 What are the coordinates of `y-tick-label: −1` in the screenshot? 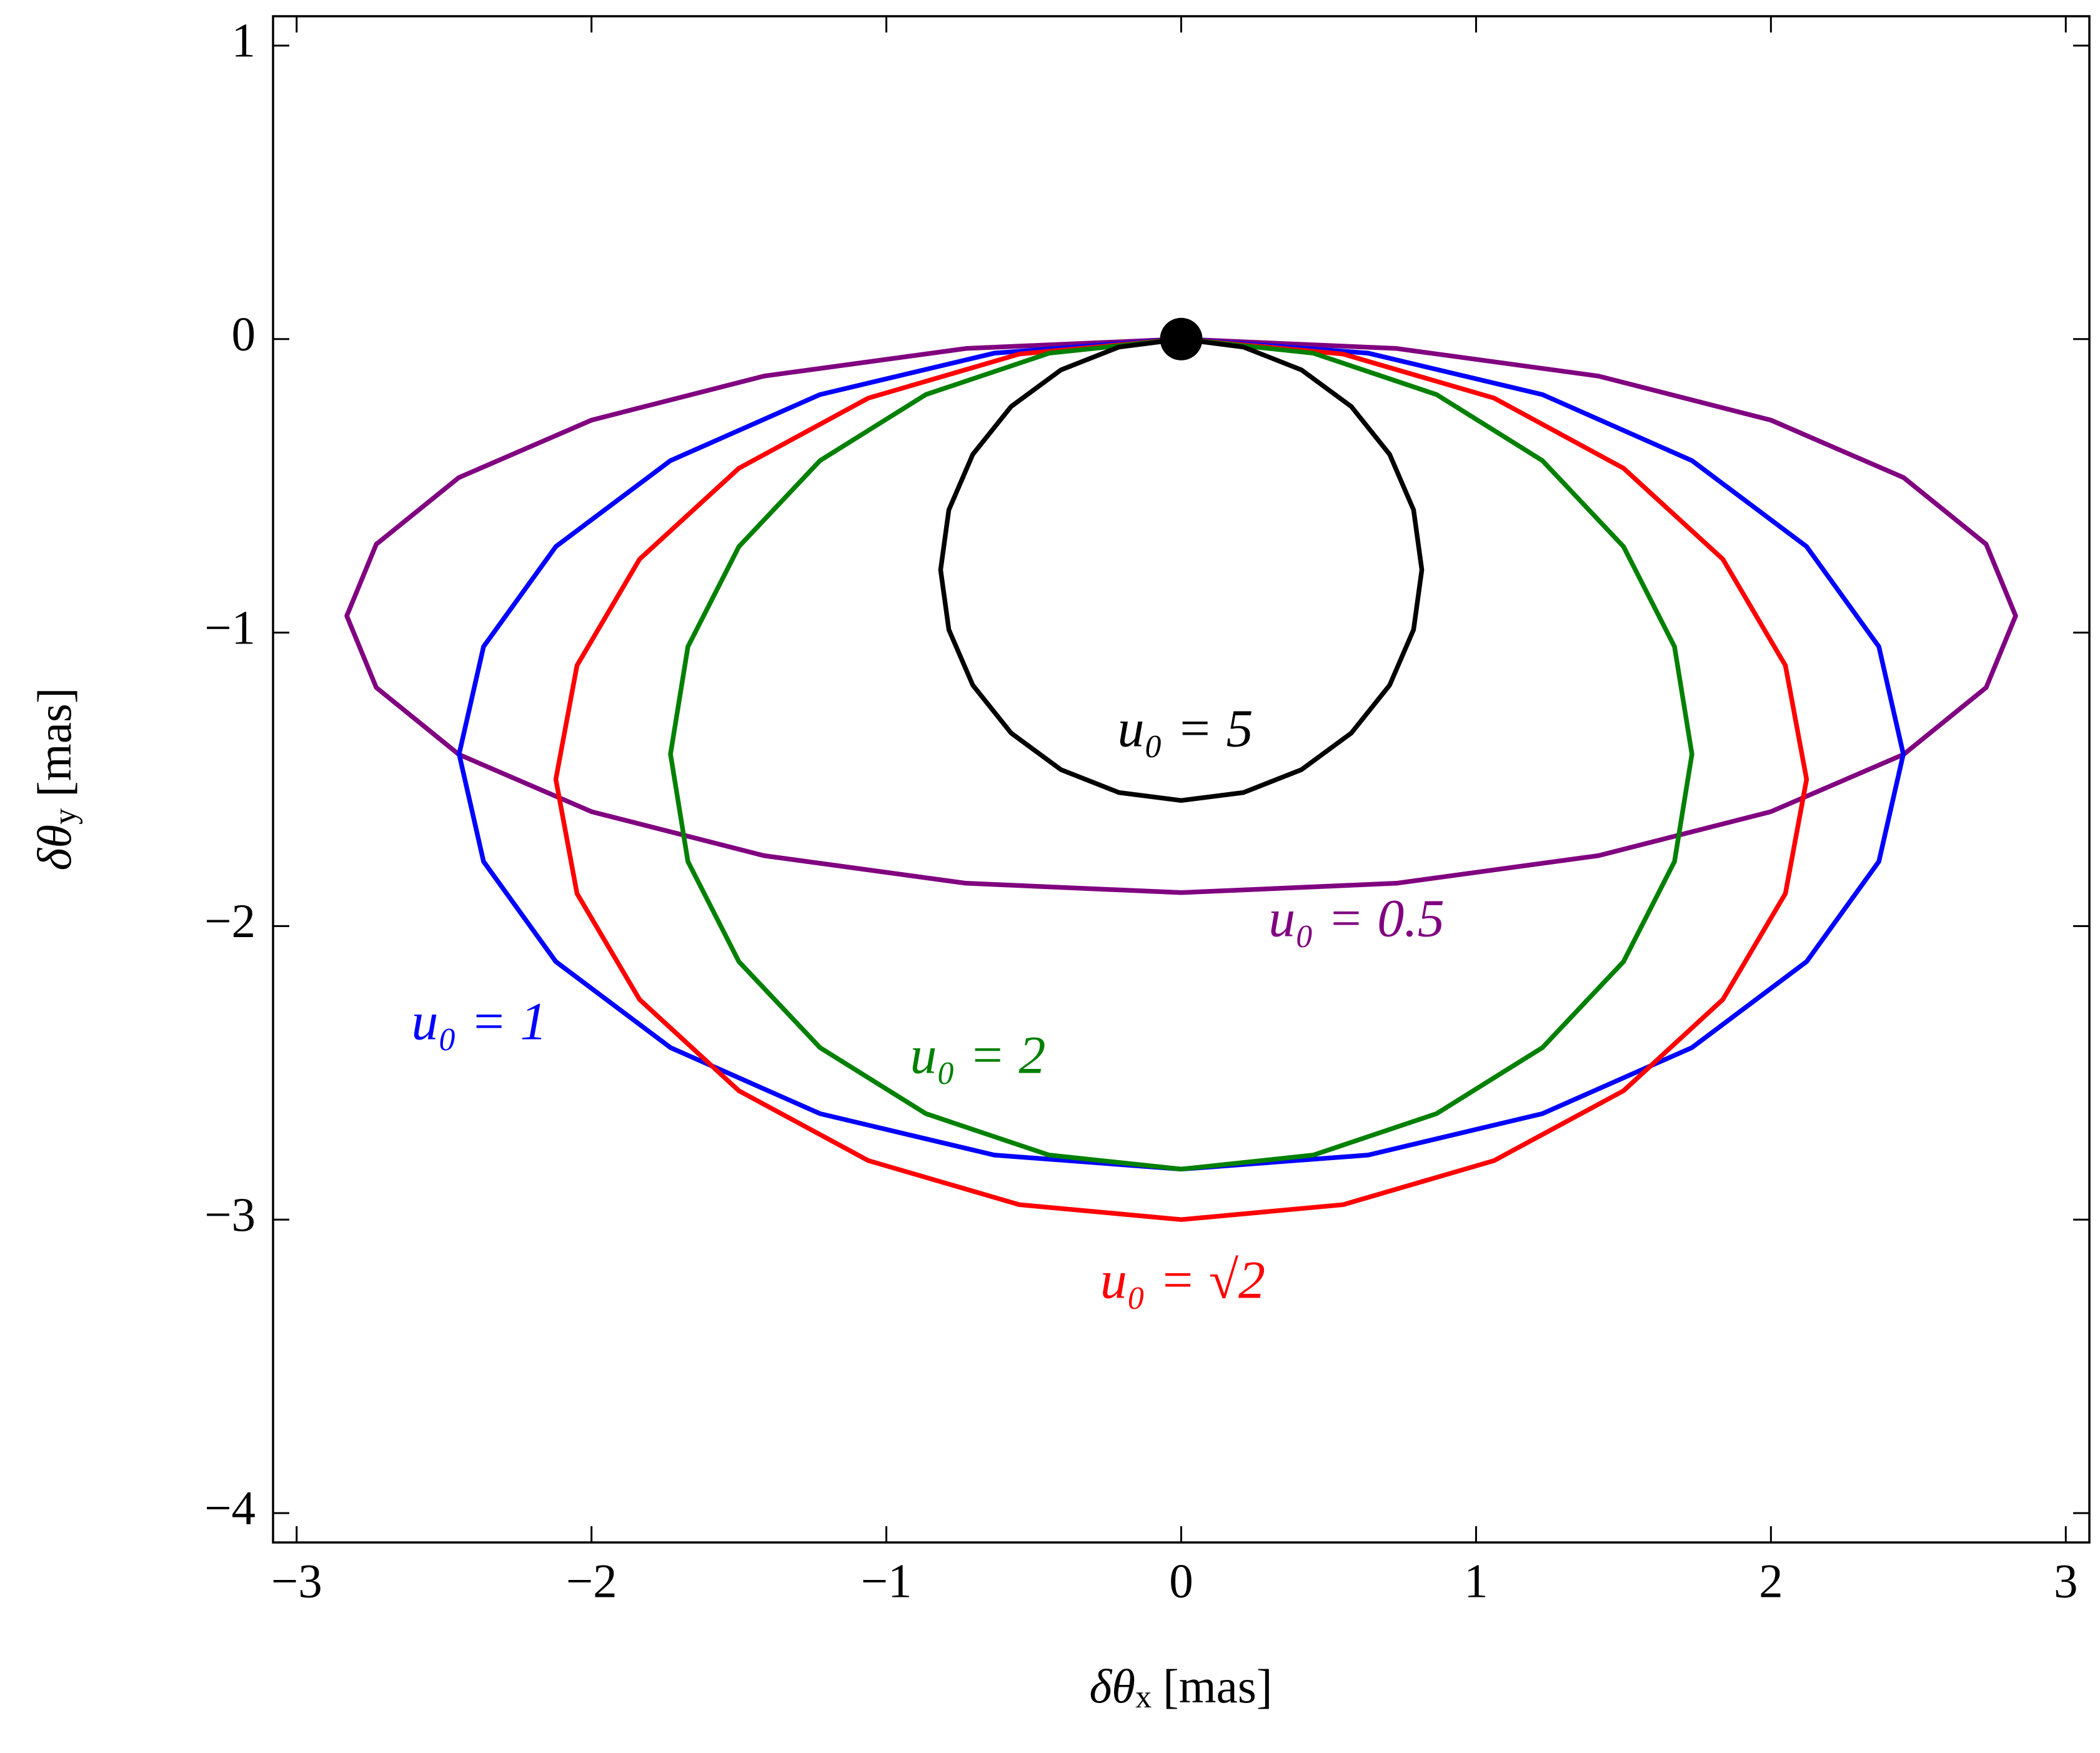 It's located at (230, 627).